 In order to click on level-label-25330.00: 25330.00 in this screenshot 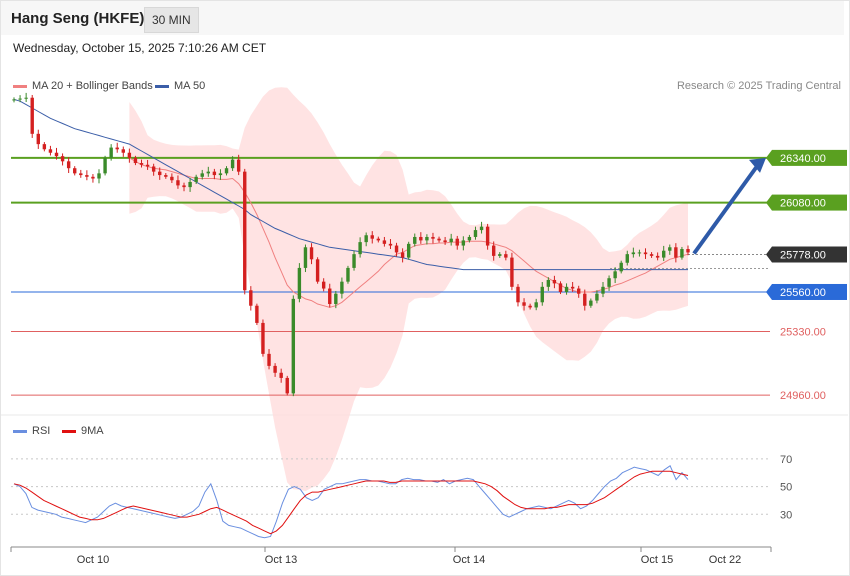, I will do `click(803, 333)`.